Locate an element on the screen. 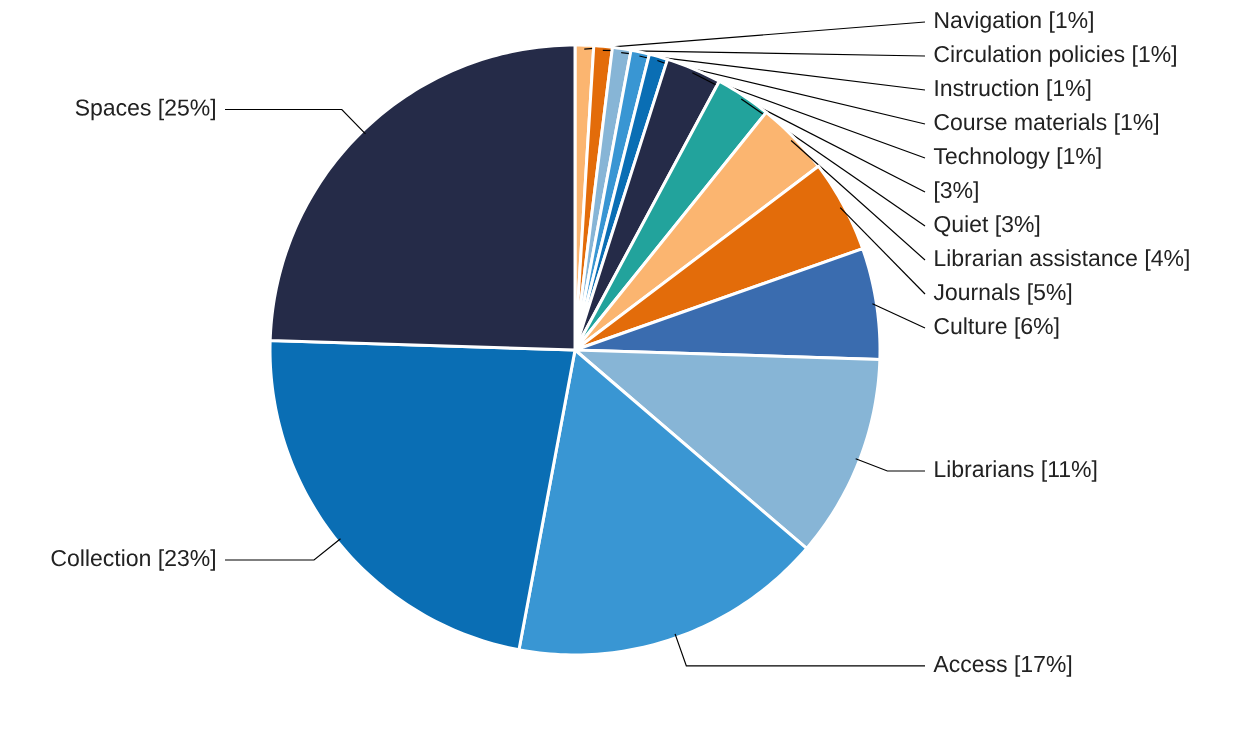 This screenshot has width=1256, height=730. data-label: [6%] is located at coordinates (1037, 328).